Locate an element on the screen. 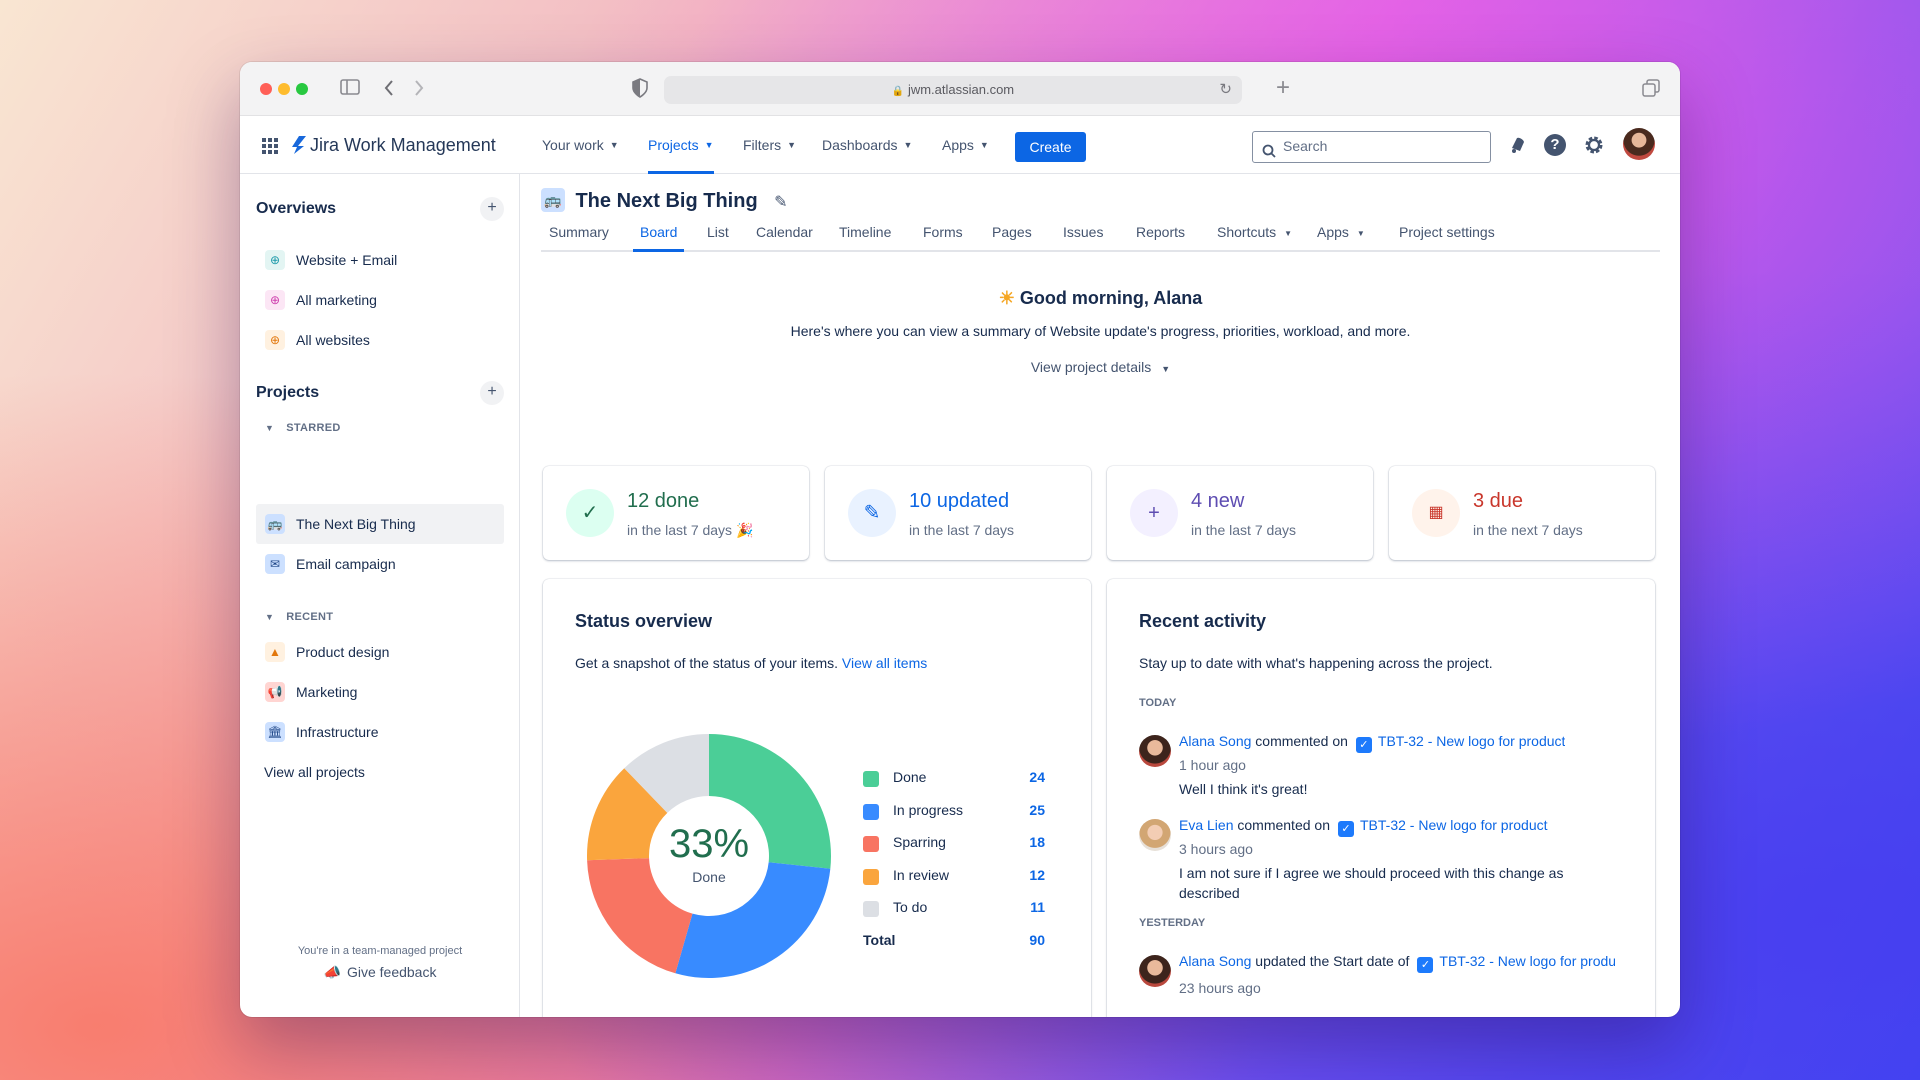 This screenshot has height=1080, width=1920. search-input: Search is located at coordinates (1371, 147).